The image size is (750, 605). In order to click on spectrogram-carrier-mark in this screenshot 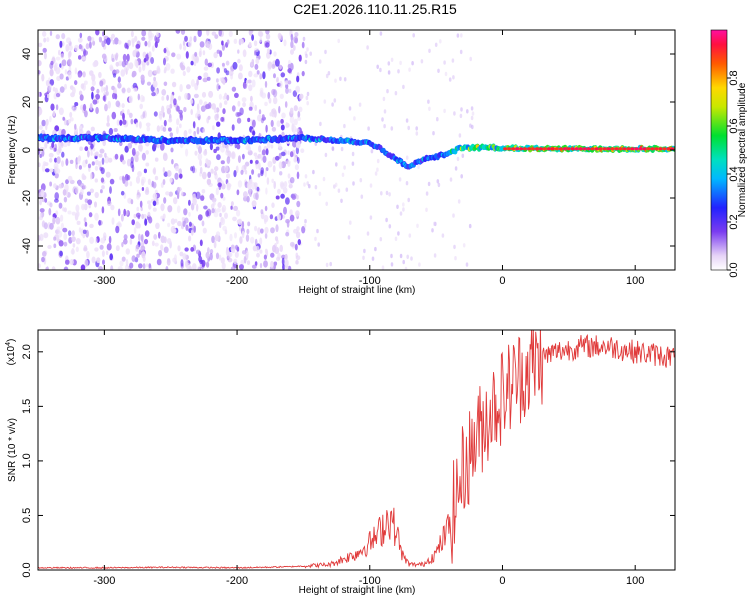, I will do `click(636, 149)`.